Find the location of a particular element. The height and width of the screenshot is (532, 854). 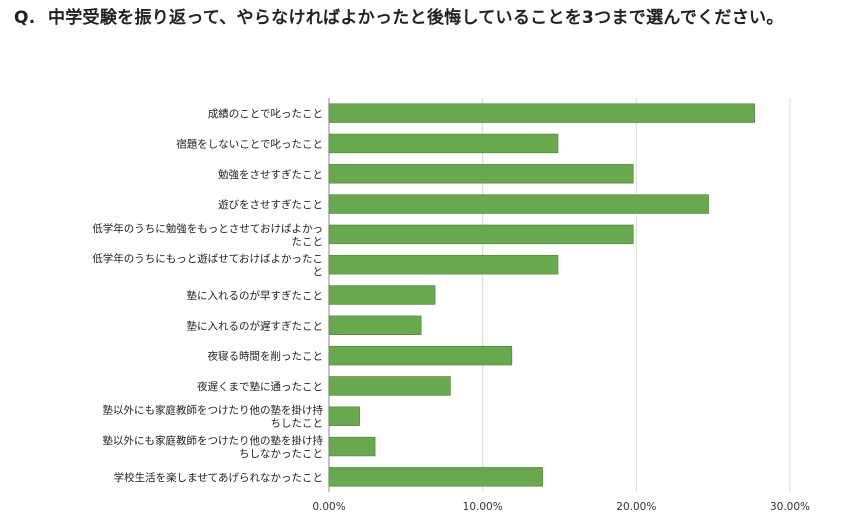

category-label: 勉強をさせすぎたこと is located at coordinates (270, 174).